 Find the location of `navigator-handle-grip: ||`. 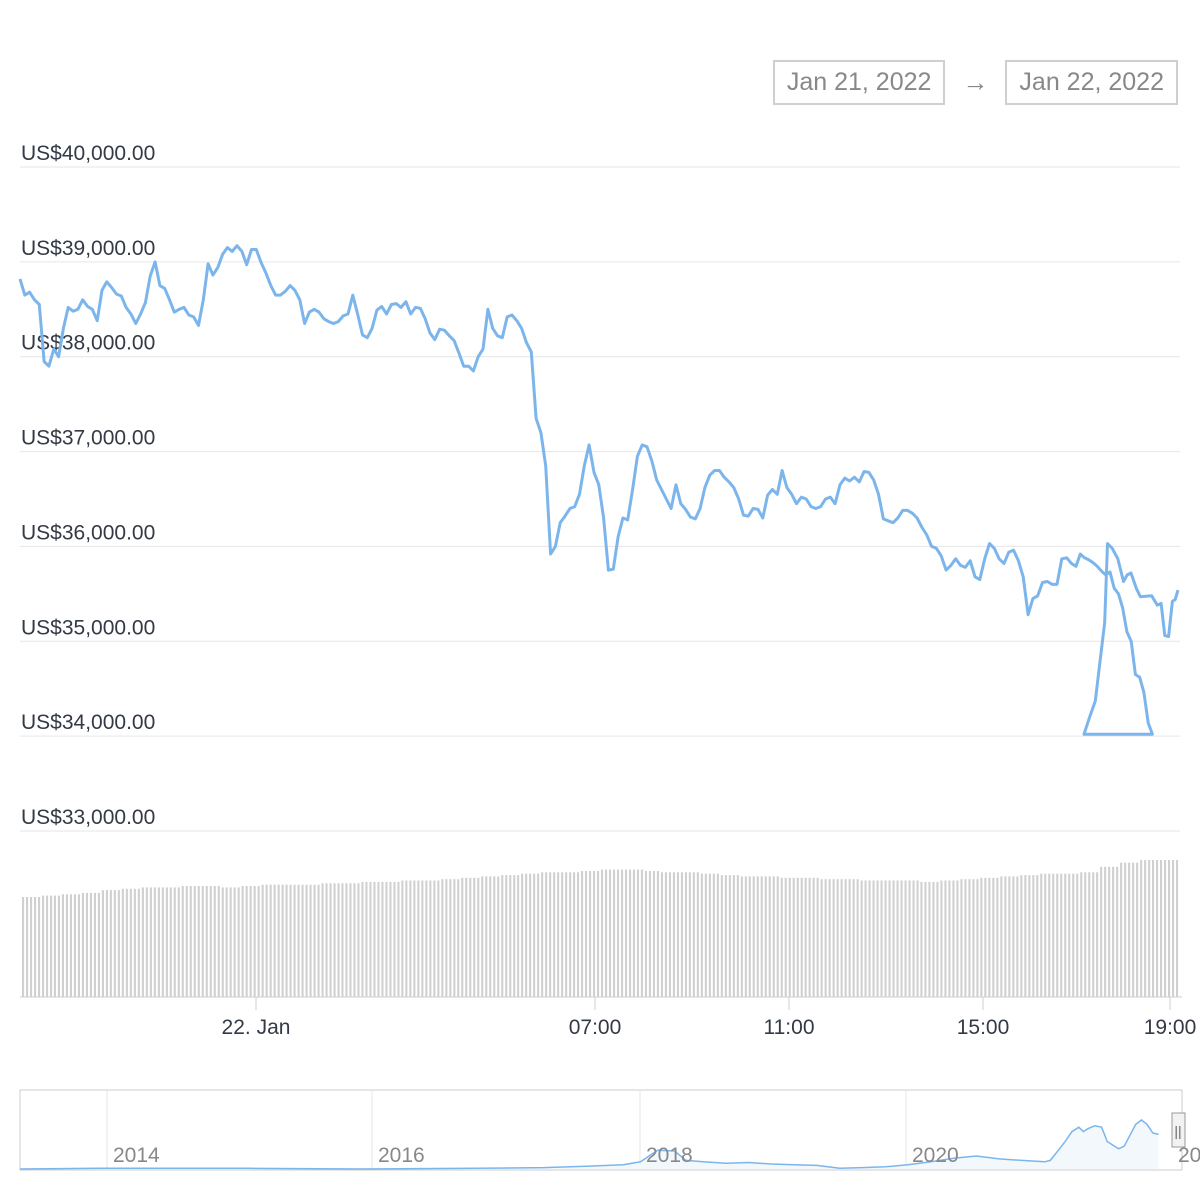

navigator-handle-grip: || is located at coordinates (1177, 1131).